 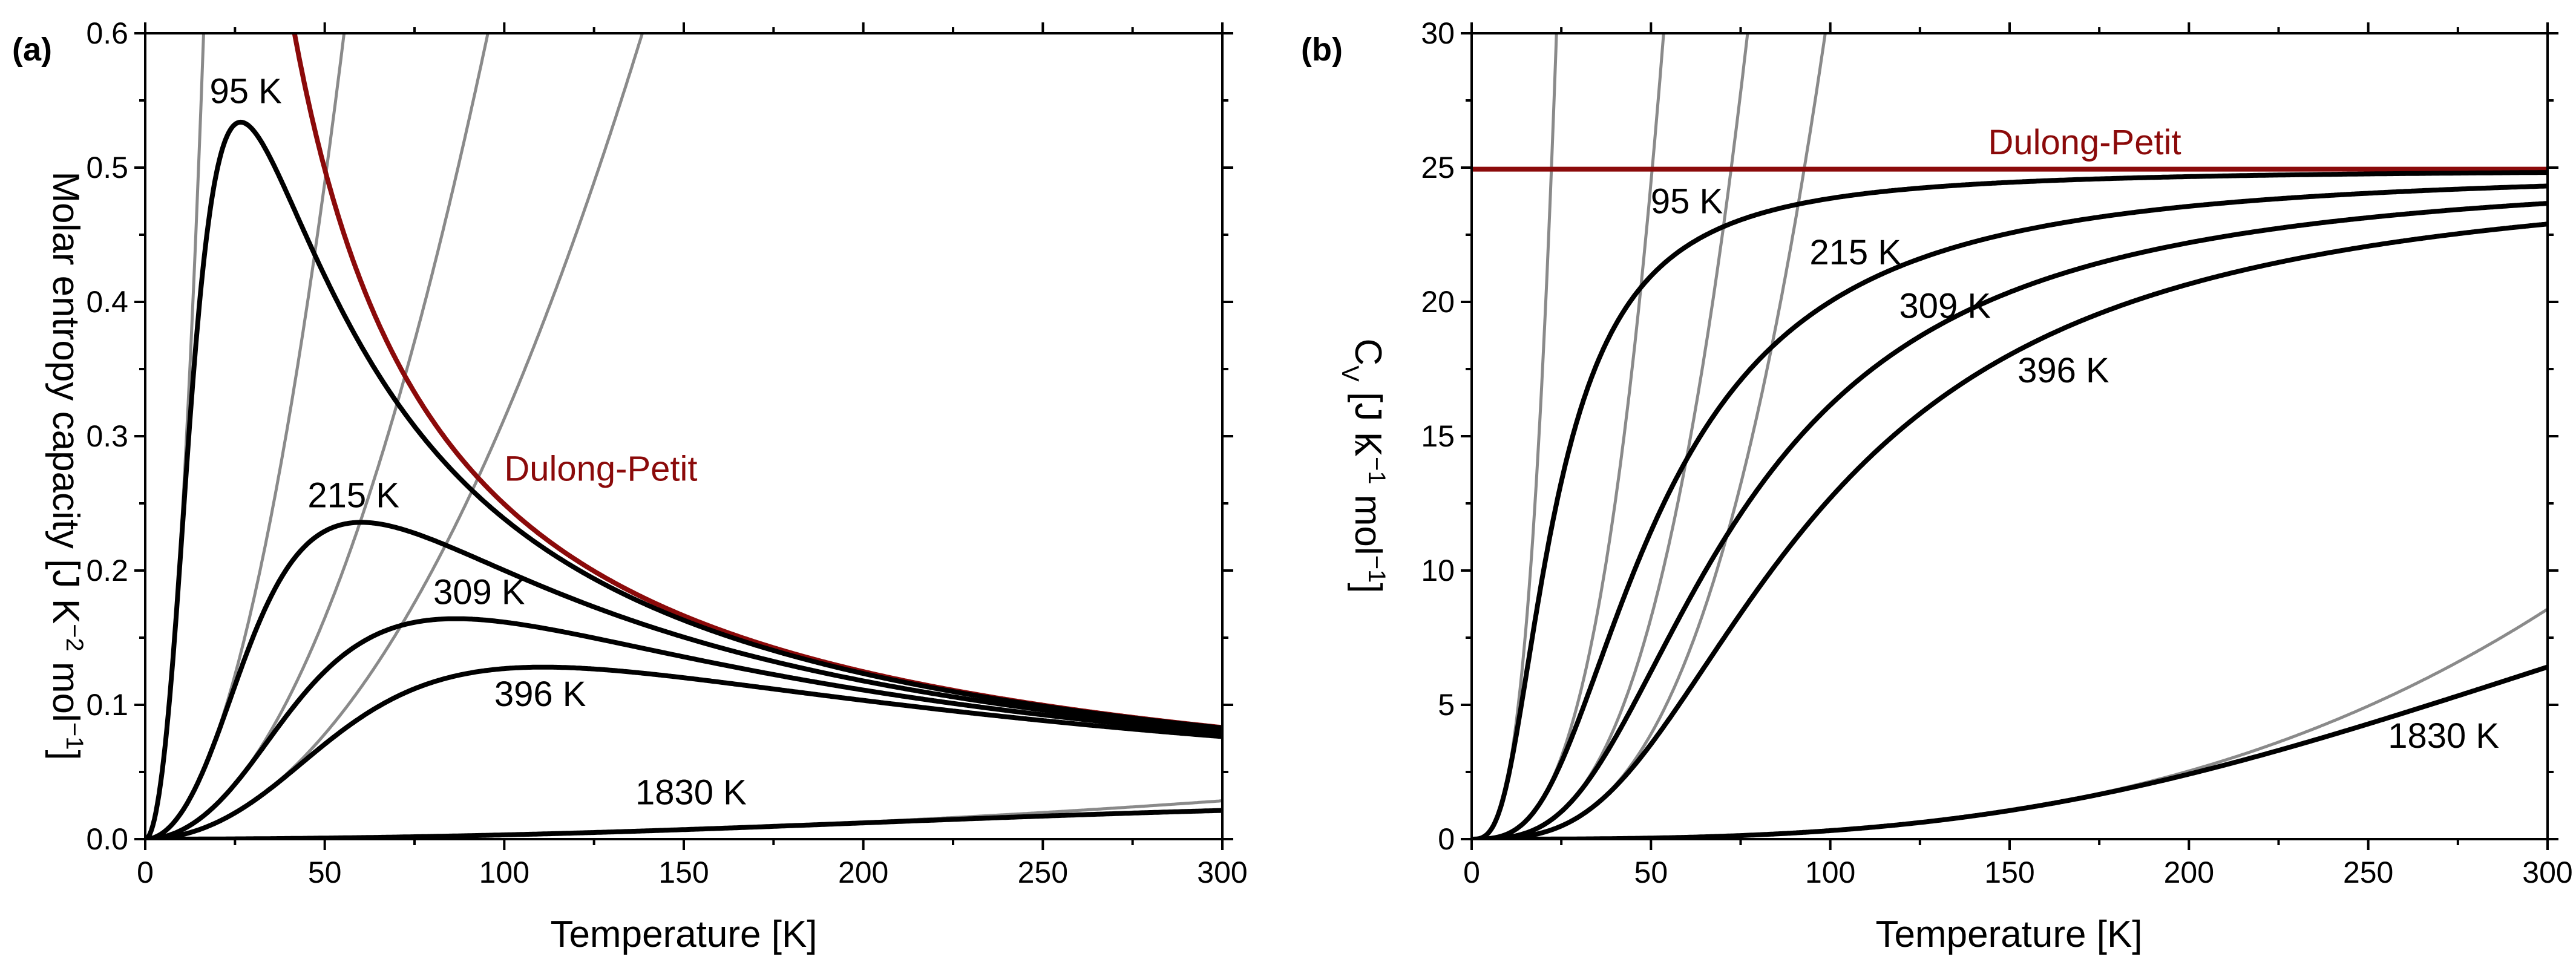 I want to click on y-tick-label: 15, so click(x=1438, y=436).